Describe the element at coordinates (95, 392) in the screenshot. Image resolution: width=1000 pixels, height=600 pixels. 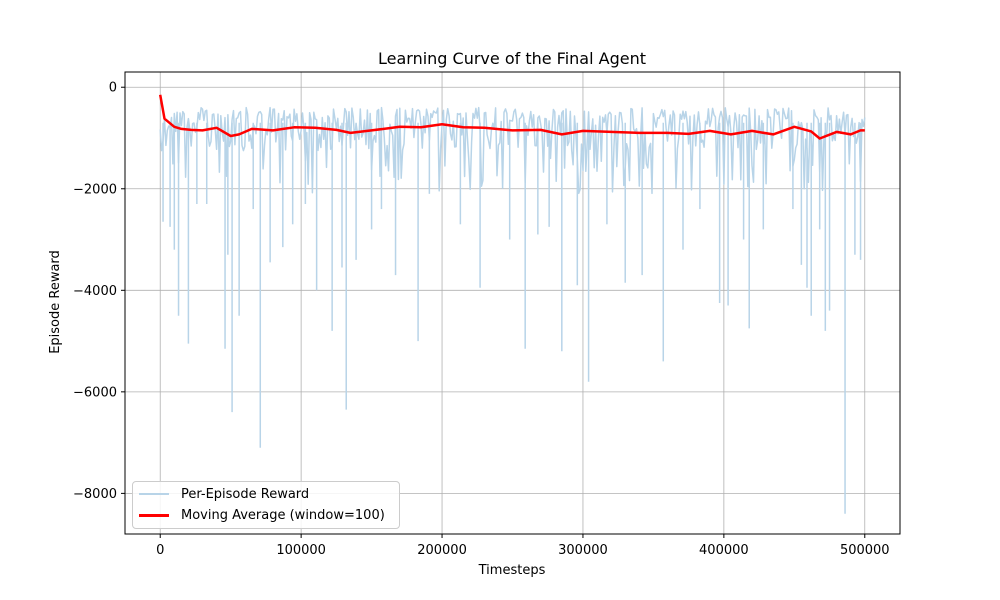
I see `y-tick-label: −6000` at that location.